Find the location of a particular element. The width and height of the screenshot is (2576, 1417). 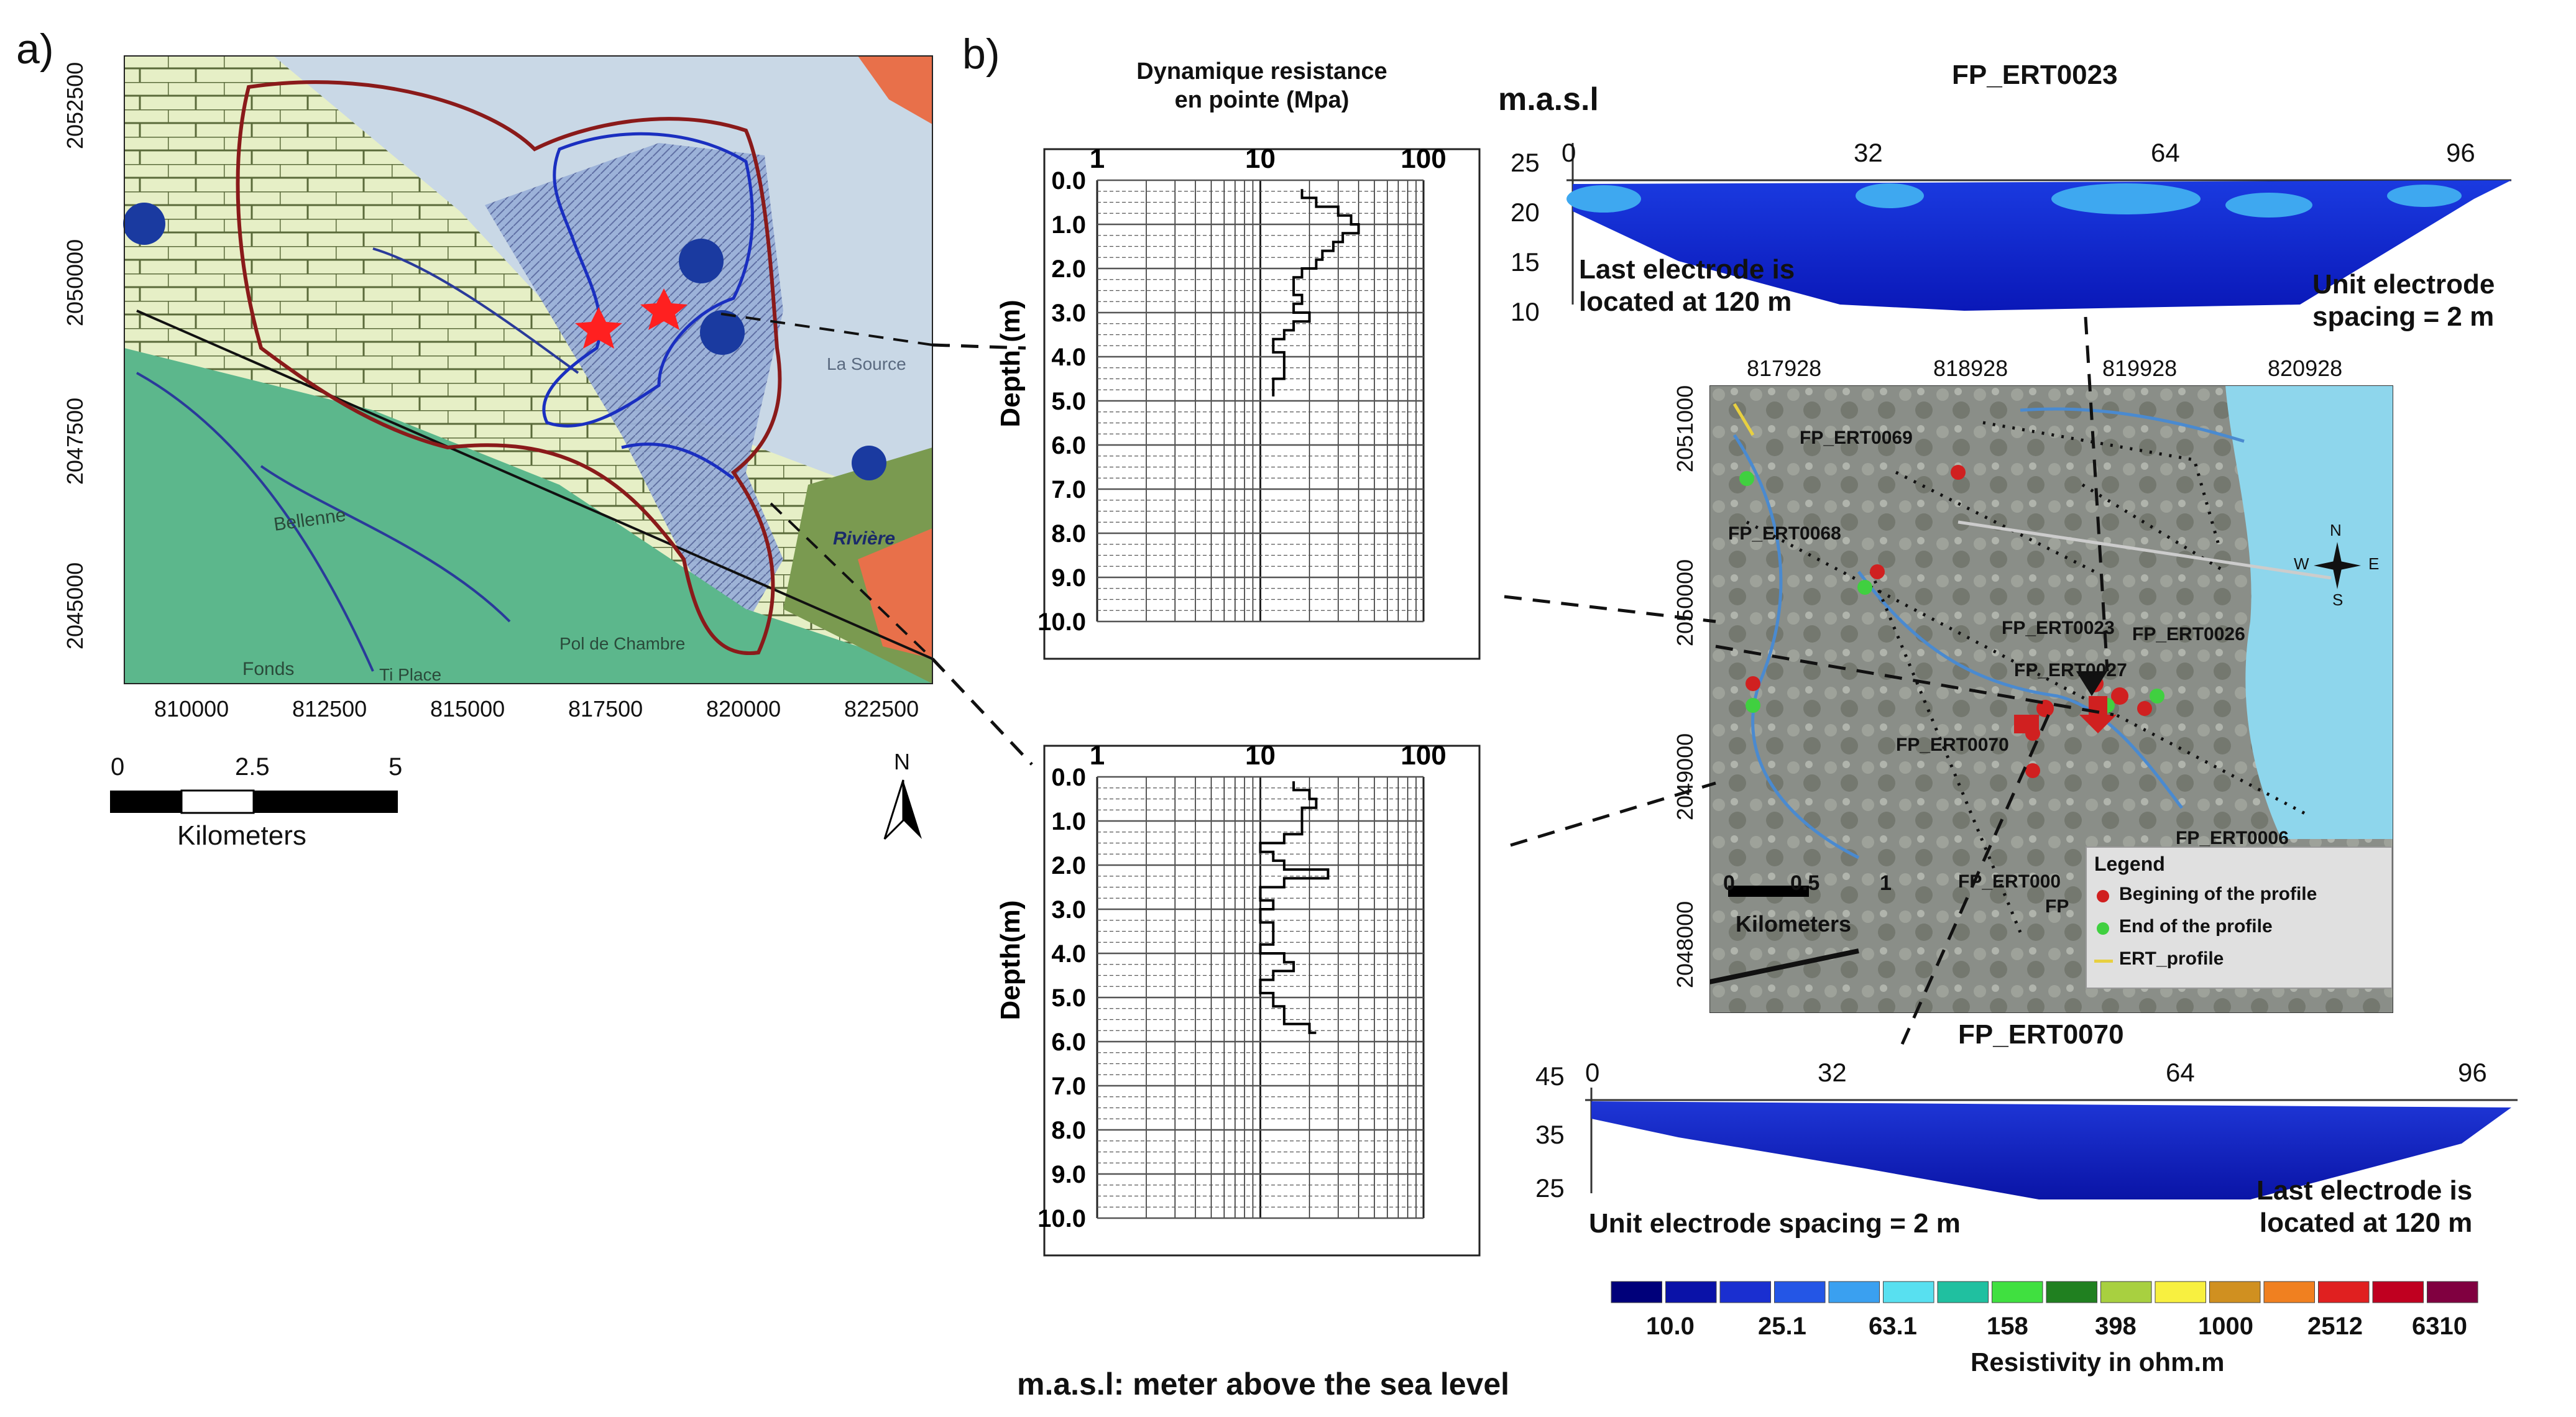

x-tick: 810000 is located at coordinates (191, 709).